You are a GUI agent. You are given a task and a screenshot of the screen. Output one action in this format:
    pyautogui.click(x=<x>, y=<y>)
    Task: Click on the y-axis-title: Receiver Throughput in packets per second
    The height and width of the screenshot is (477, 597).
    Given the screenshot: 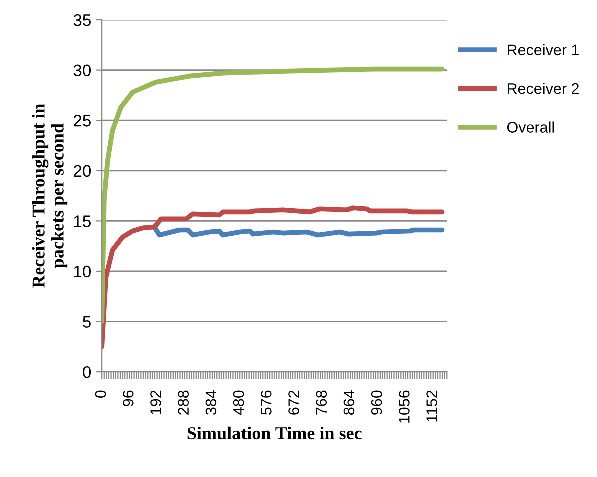 What is the action you would take?
    pyautogui.click(x=50, y=196)
    